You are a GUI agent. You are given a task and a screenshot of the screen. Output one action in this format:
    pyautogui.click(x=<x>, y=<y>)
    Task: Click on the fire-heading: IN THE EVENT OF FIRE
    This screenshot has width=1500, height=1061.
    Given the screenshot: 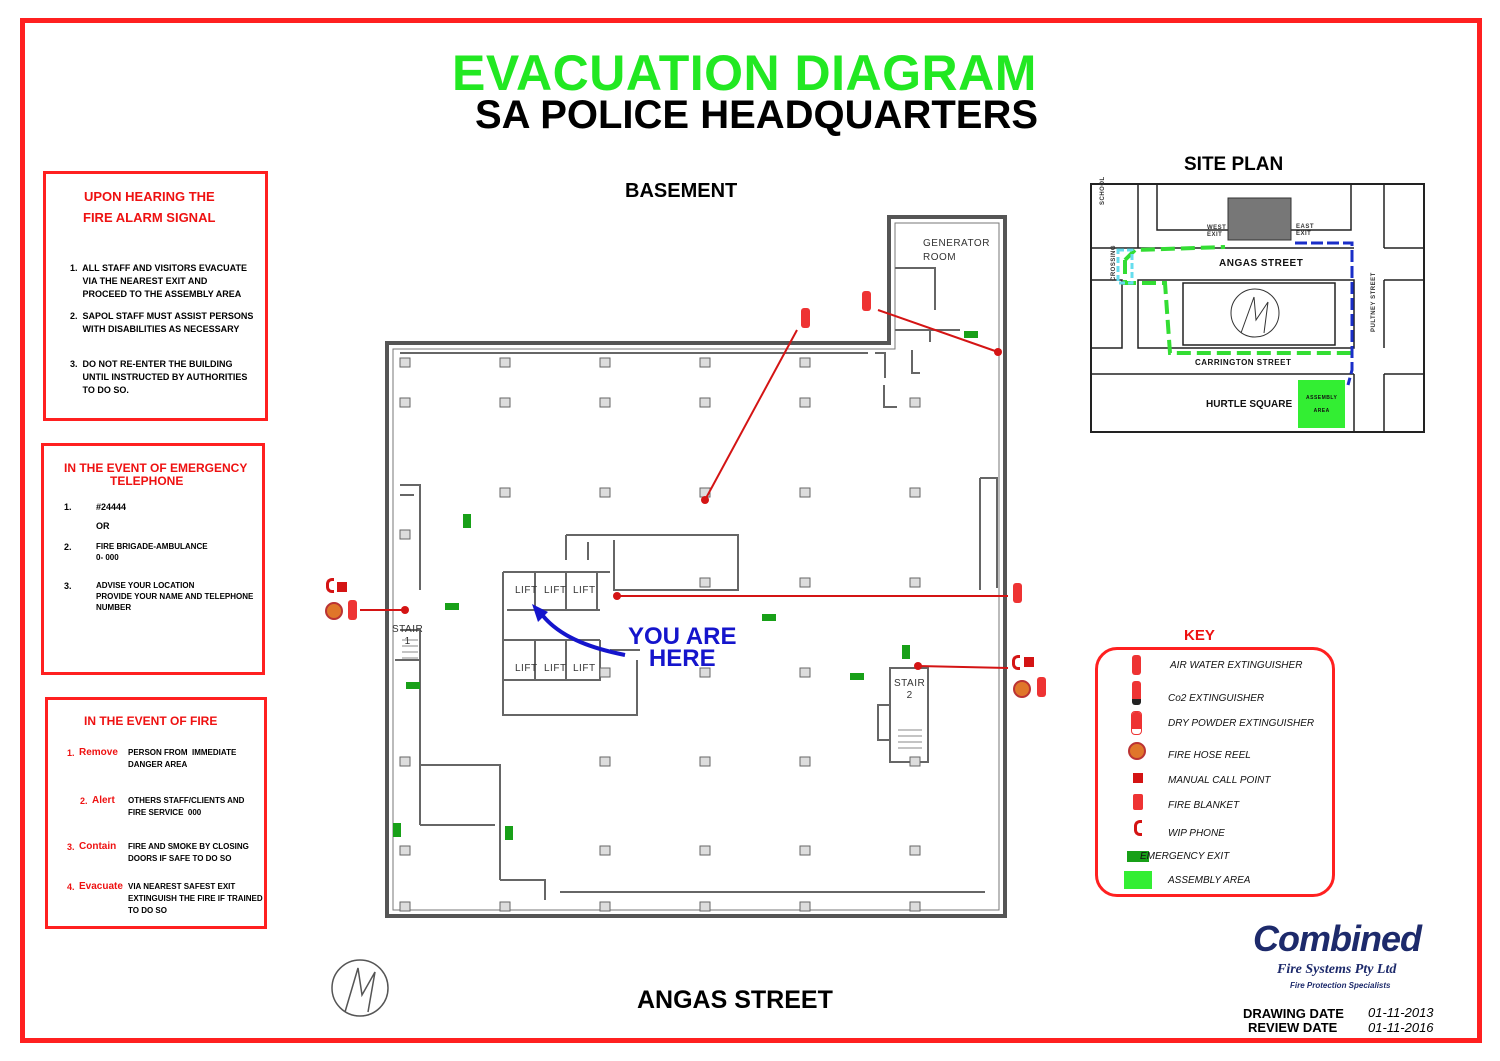 What is the action you would take?
    pyautogui.click(x=151, y=721)
    